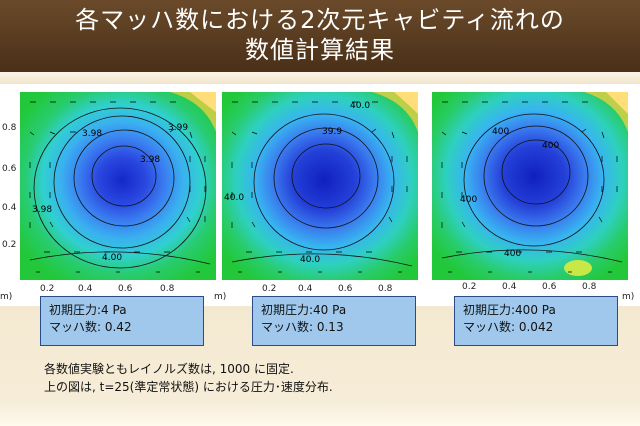 The width and height of the screenshot is (640, 426). I want to click on contour-label: 4.00, so click(112, 258).